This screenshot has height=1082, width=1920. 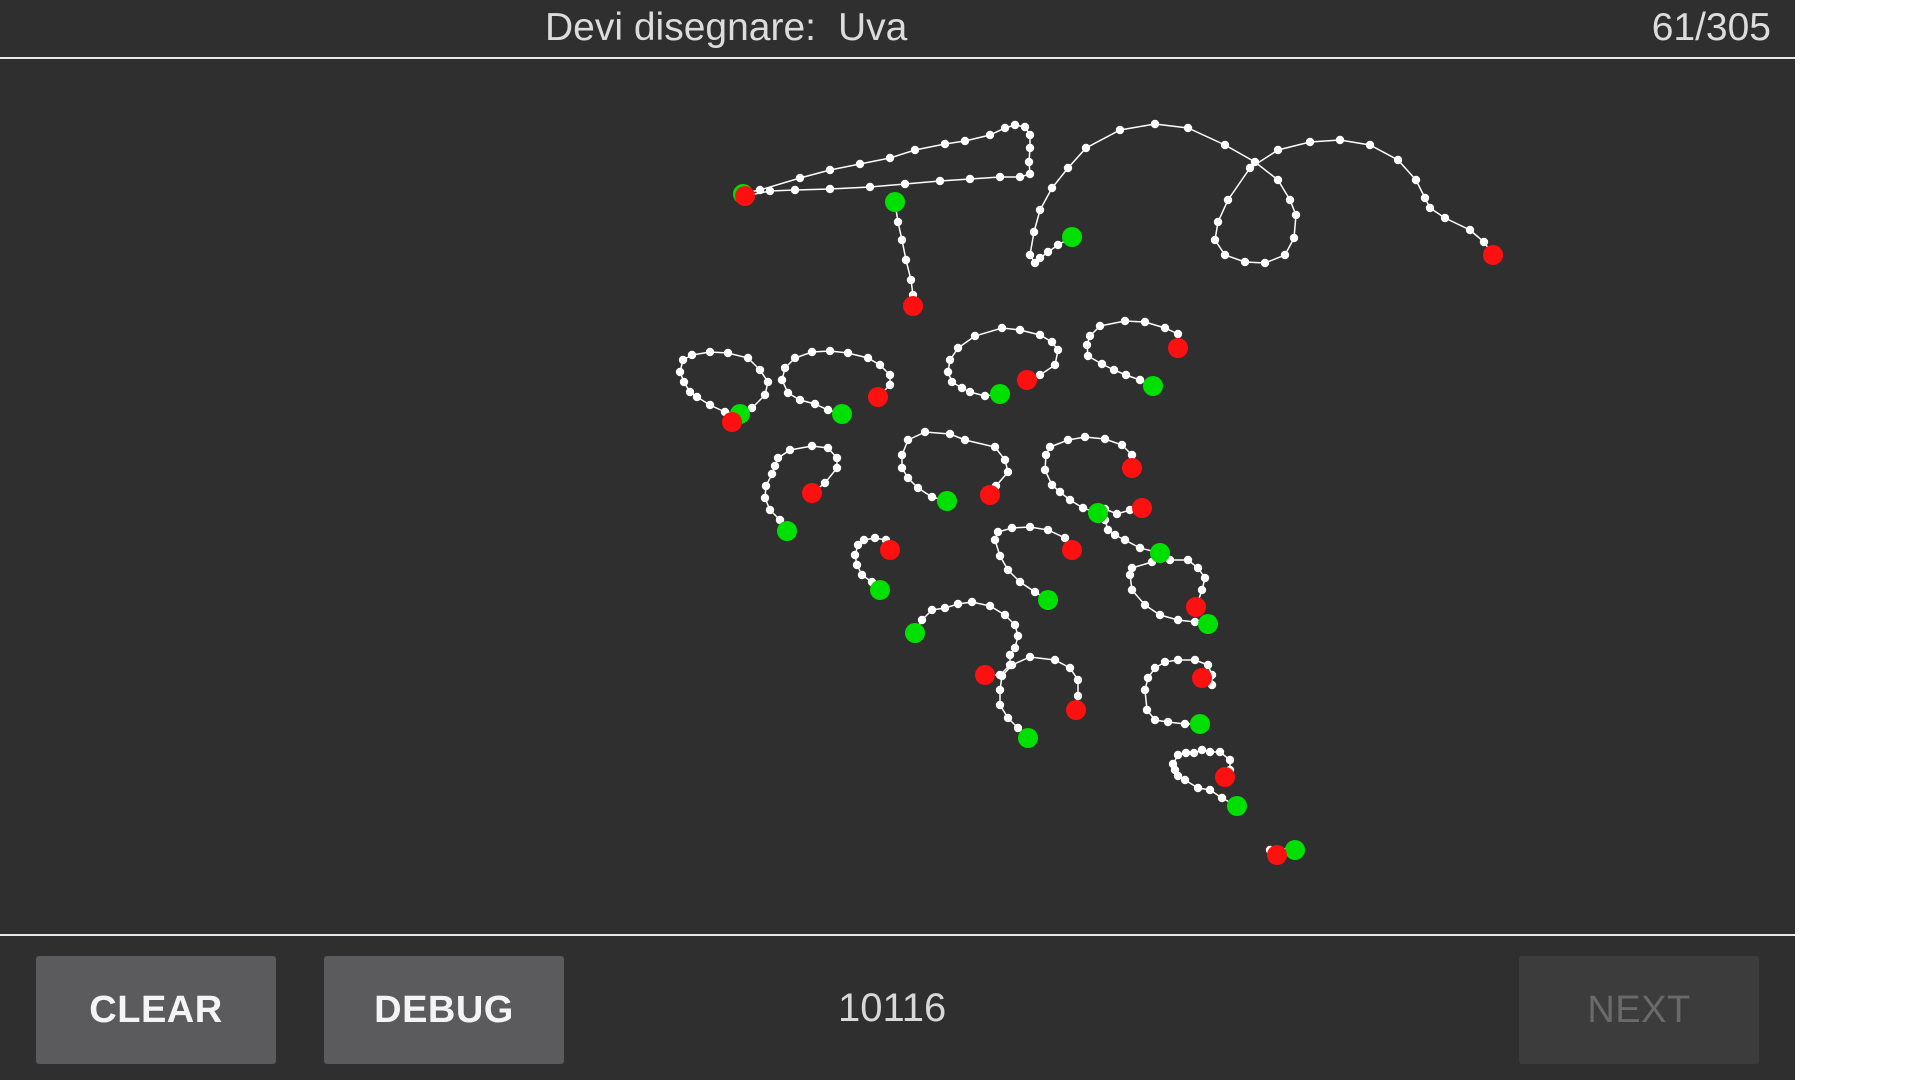 What do you see at coordinates (1639, 1010) in the screenshot?
I see `next-button: NEXT` at bounding box center [1639, 1010].